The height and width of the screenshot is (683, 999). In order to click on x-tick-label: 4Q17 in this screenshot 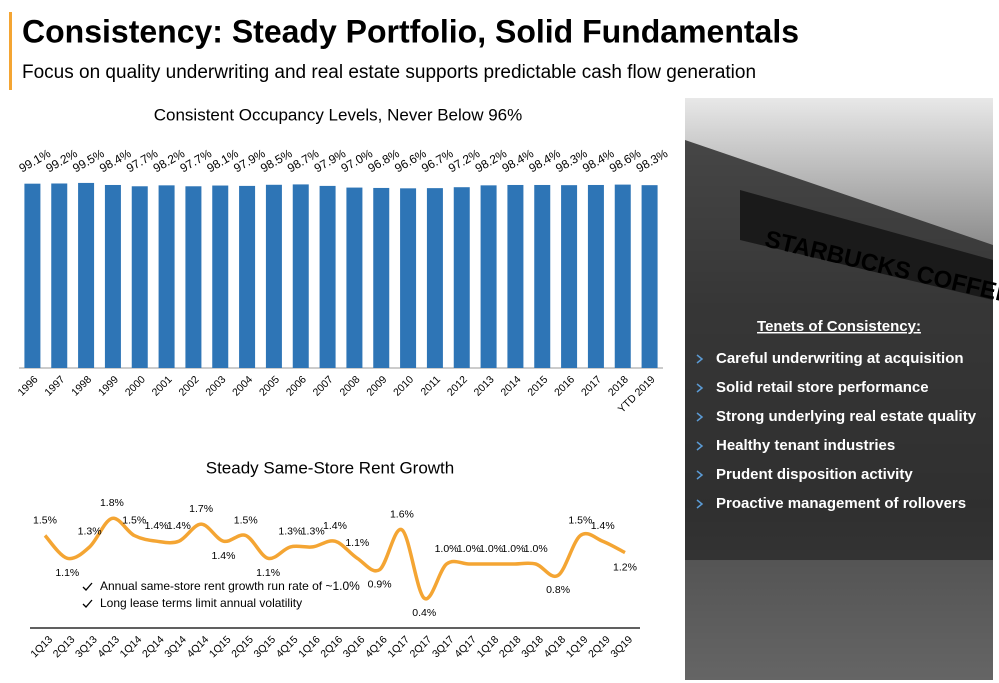, I will do `click(465, 646)`.